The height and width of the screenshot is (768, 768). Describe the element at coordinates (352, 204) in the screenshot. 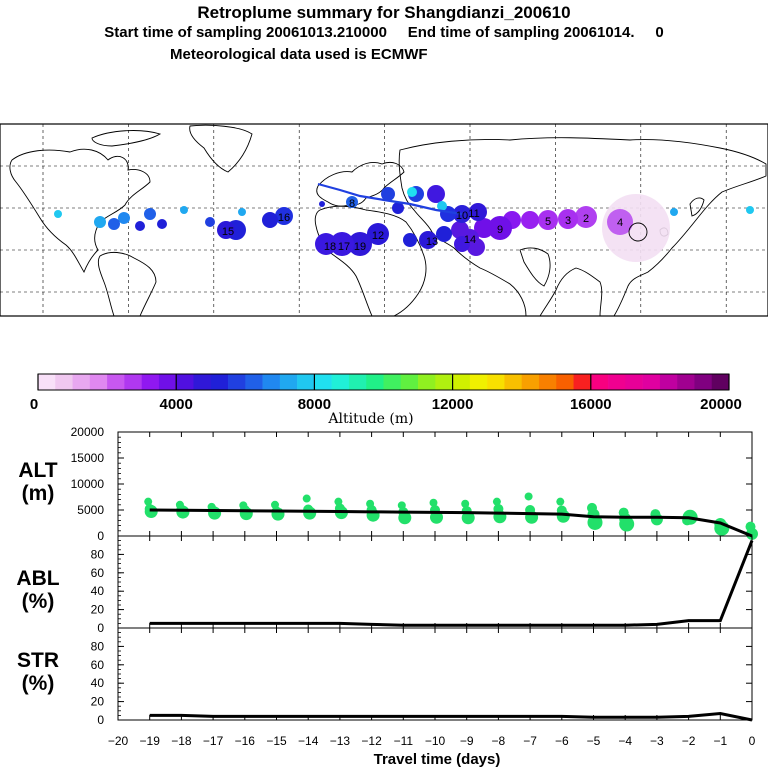

I see `plume-label: 8` at that location.